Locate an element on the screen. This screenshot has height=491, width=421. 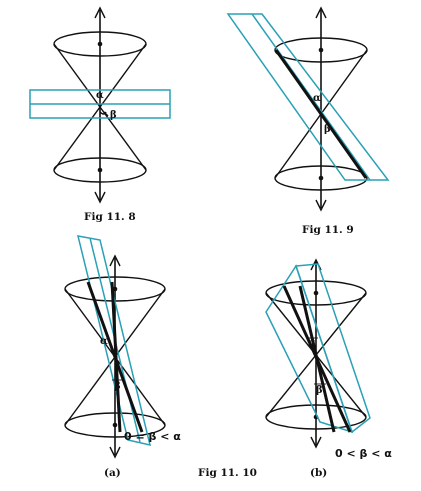
generator-line is located at coordinates (321, 114).